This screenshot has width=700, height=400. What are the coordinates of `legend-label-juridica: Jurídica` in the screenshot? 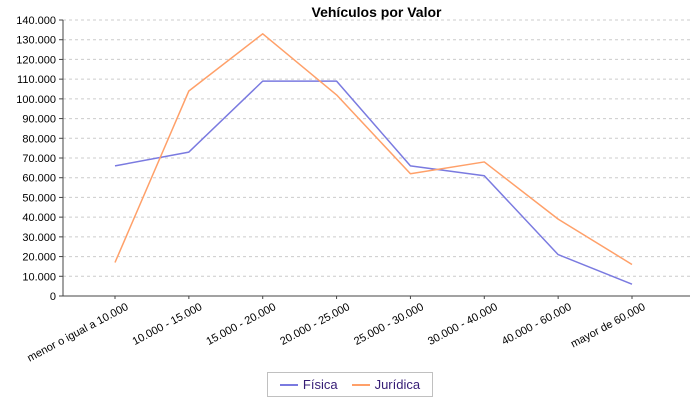 It's located at (397, 384).